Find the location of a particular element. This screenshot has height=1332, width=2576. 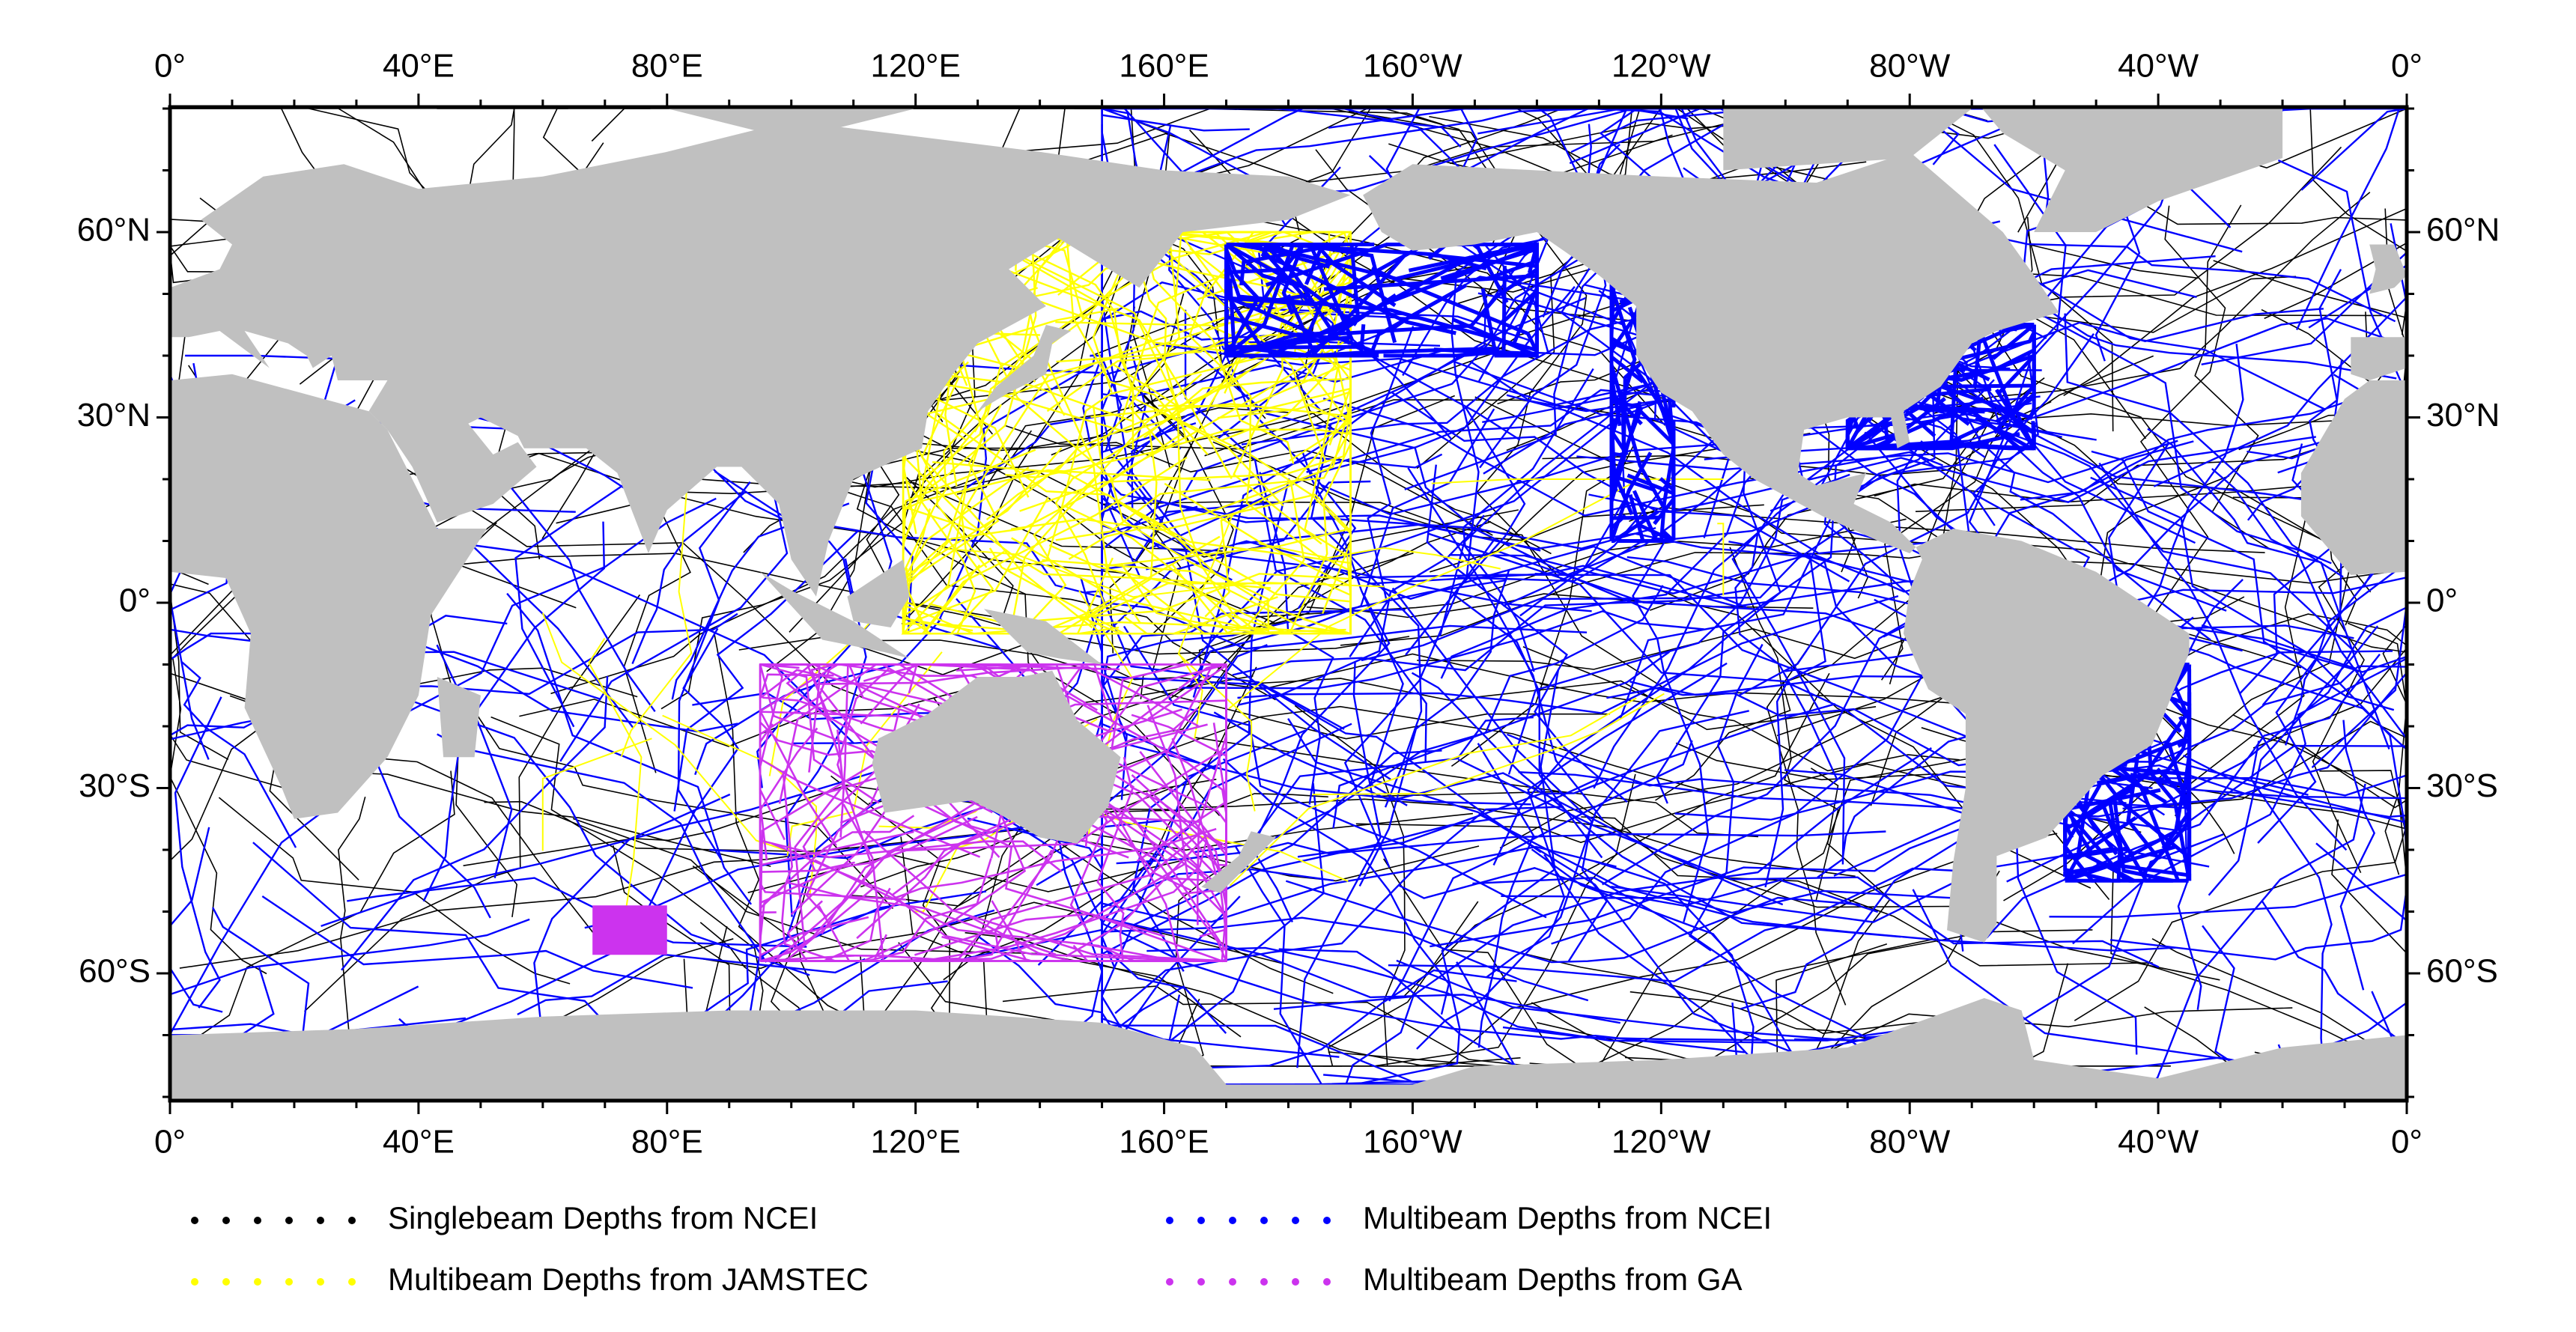

left-lat-label: 30°S is located at coordinates (115, 785).